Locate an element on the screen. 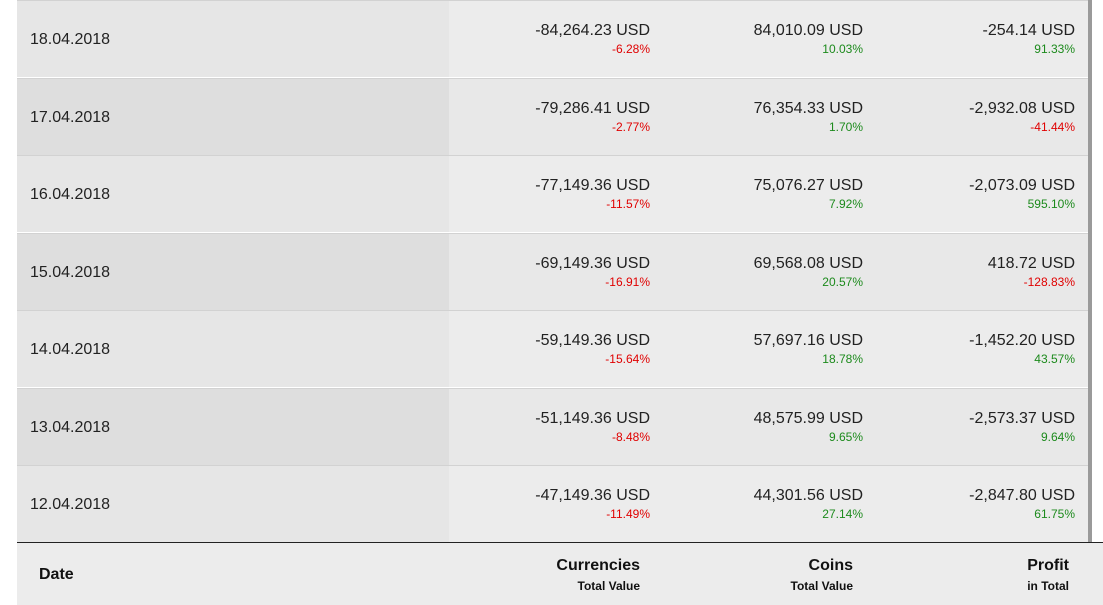 This screenshot has width=1103, height=605. date-cell: 12.04.2018 is located at coordinates (233, 504).